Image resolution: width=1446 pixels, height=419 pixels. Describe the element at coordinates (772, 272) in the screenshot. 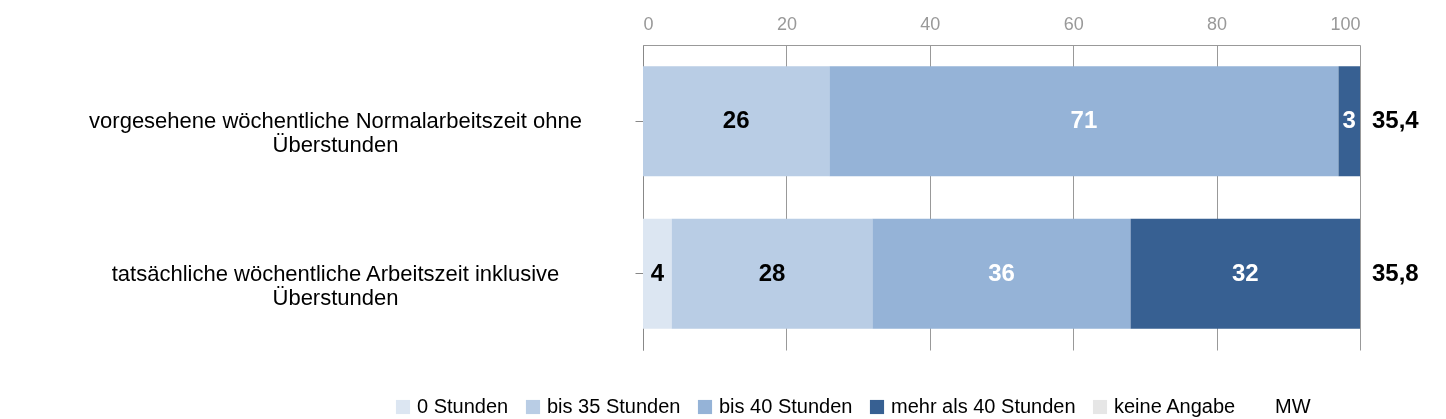

I see `data-label: 28` at that location.